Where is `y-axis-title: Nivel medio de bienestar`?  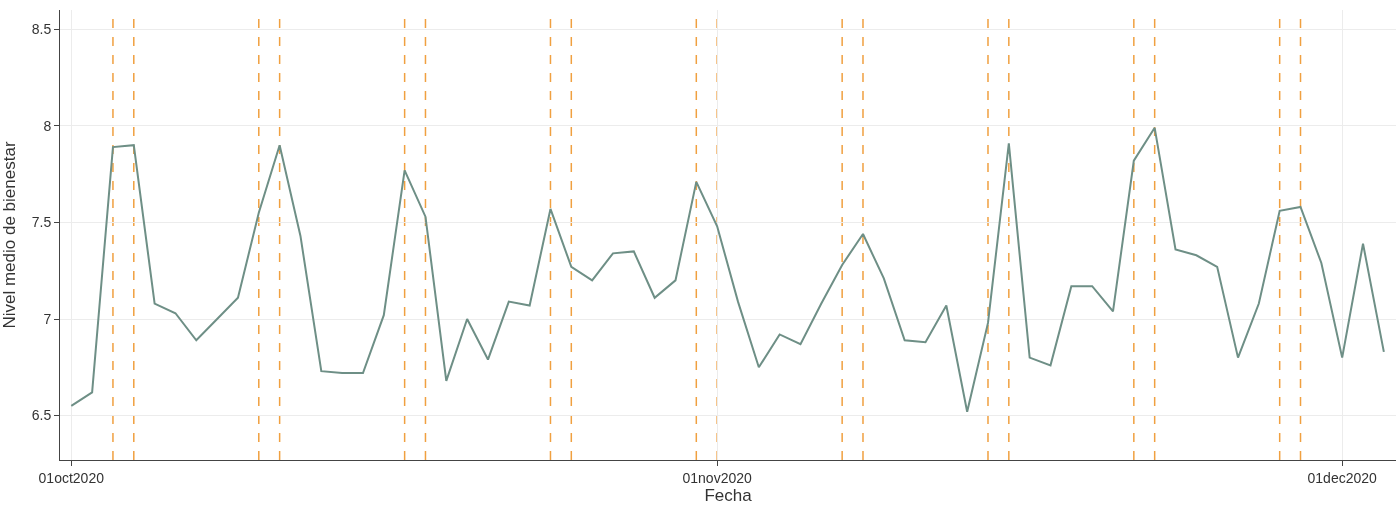
y-axis-title: Nivel medio de bienestar is located at coordinates (9, 235).